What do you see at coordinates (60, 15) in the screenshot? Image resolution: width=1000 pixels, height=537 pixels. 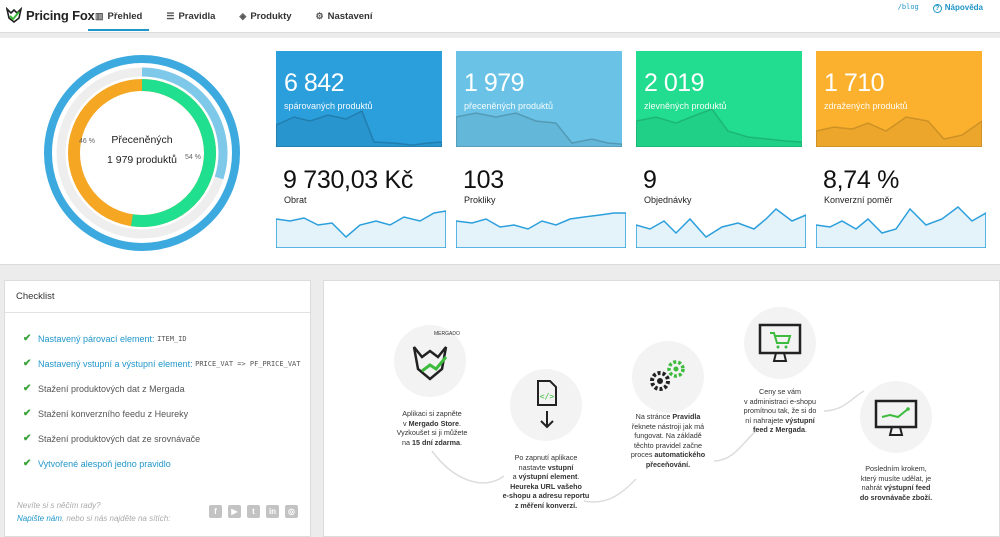 I see `app-name: Pricing Fox` at bounding box center [60, 15].